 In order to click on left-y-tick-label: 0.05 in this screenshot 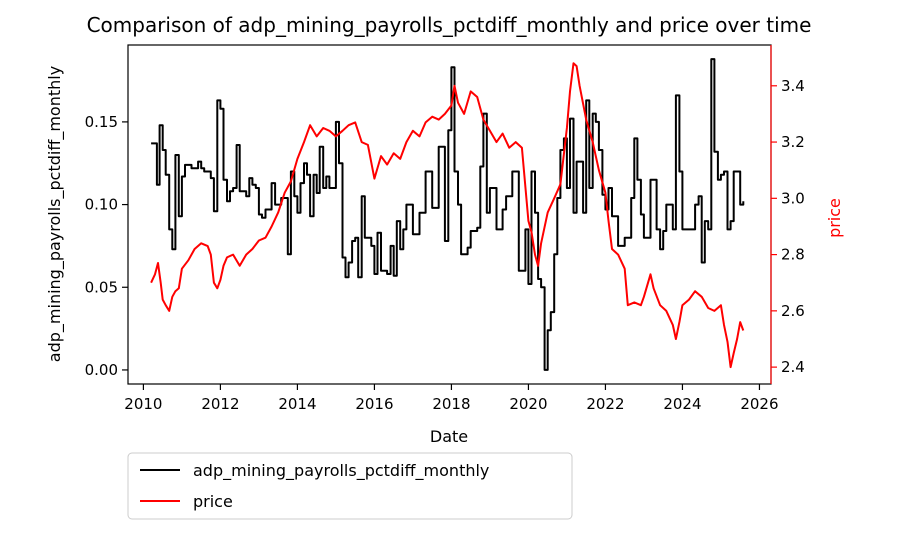, I will do `click(101, 287)`.